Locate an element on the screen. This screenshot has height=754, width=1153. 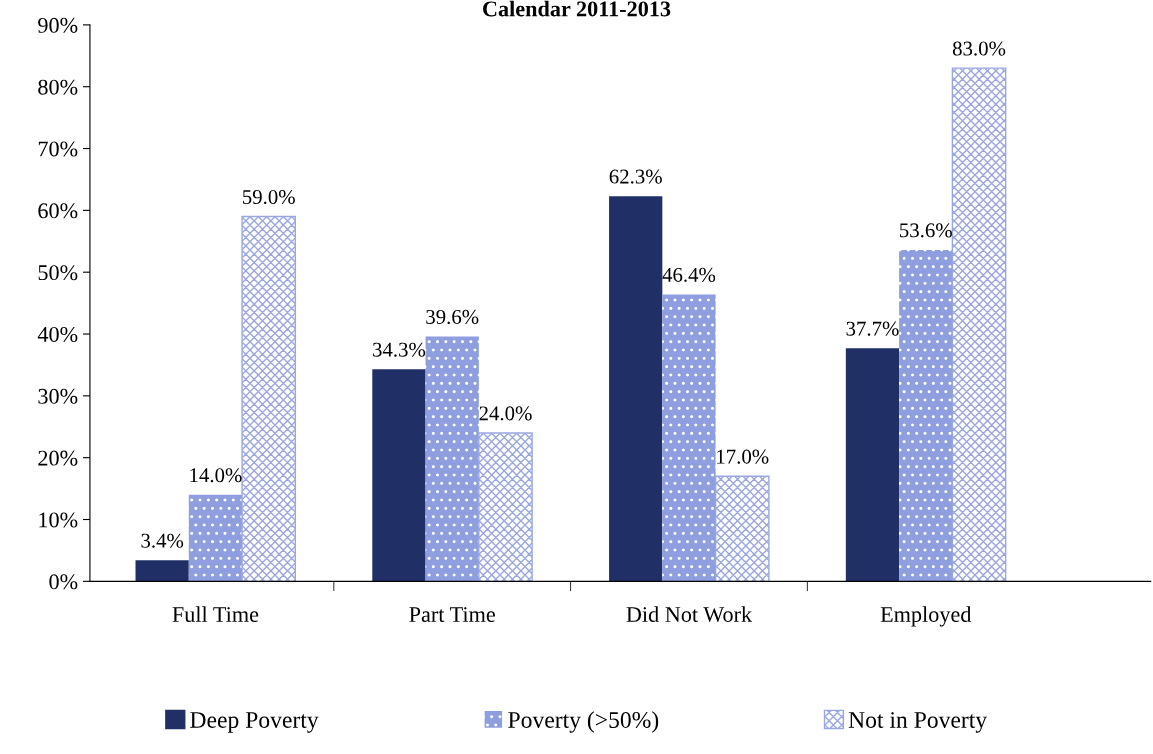
data-label: 62.3% is located at coordinates (635, 176).